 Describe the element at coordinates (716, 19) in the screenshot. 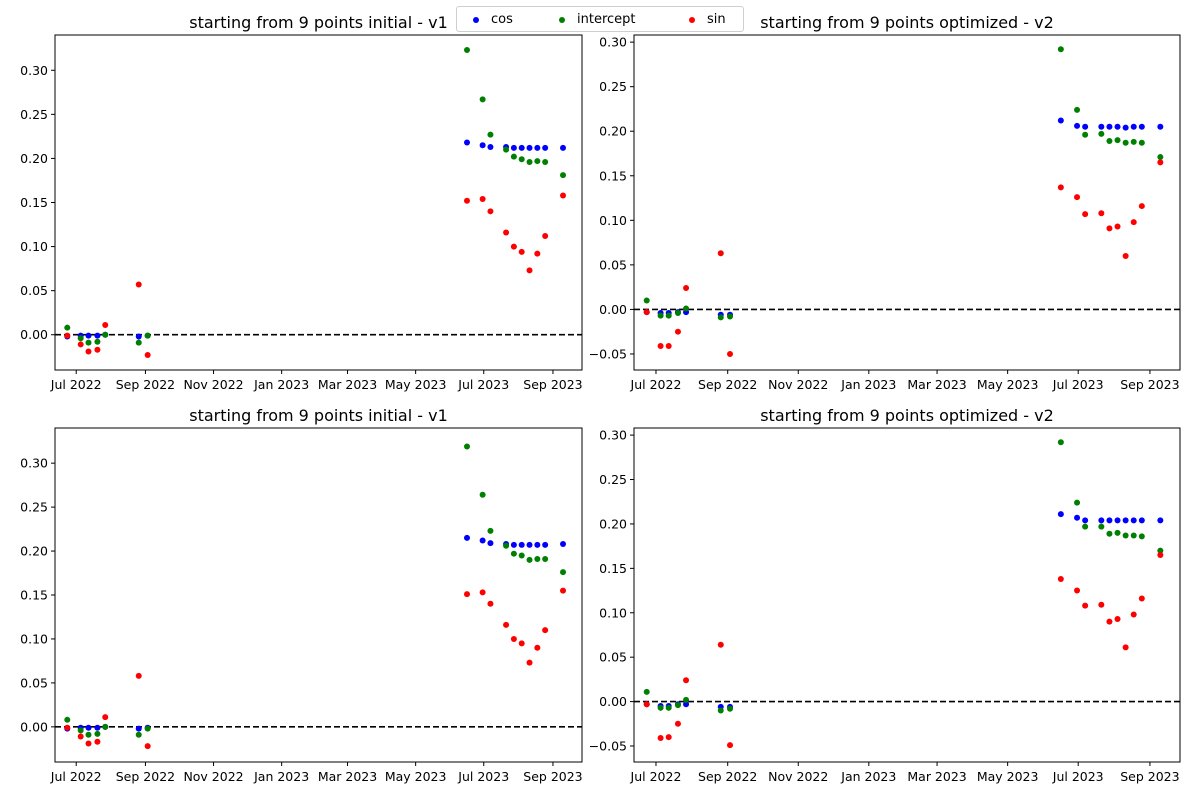

I see `legend-label-sin: sin` at that location.